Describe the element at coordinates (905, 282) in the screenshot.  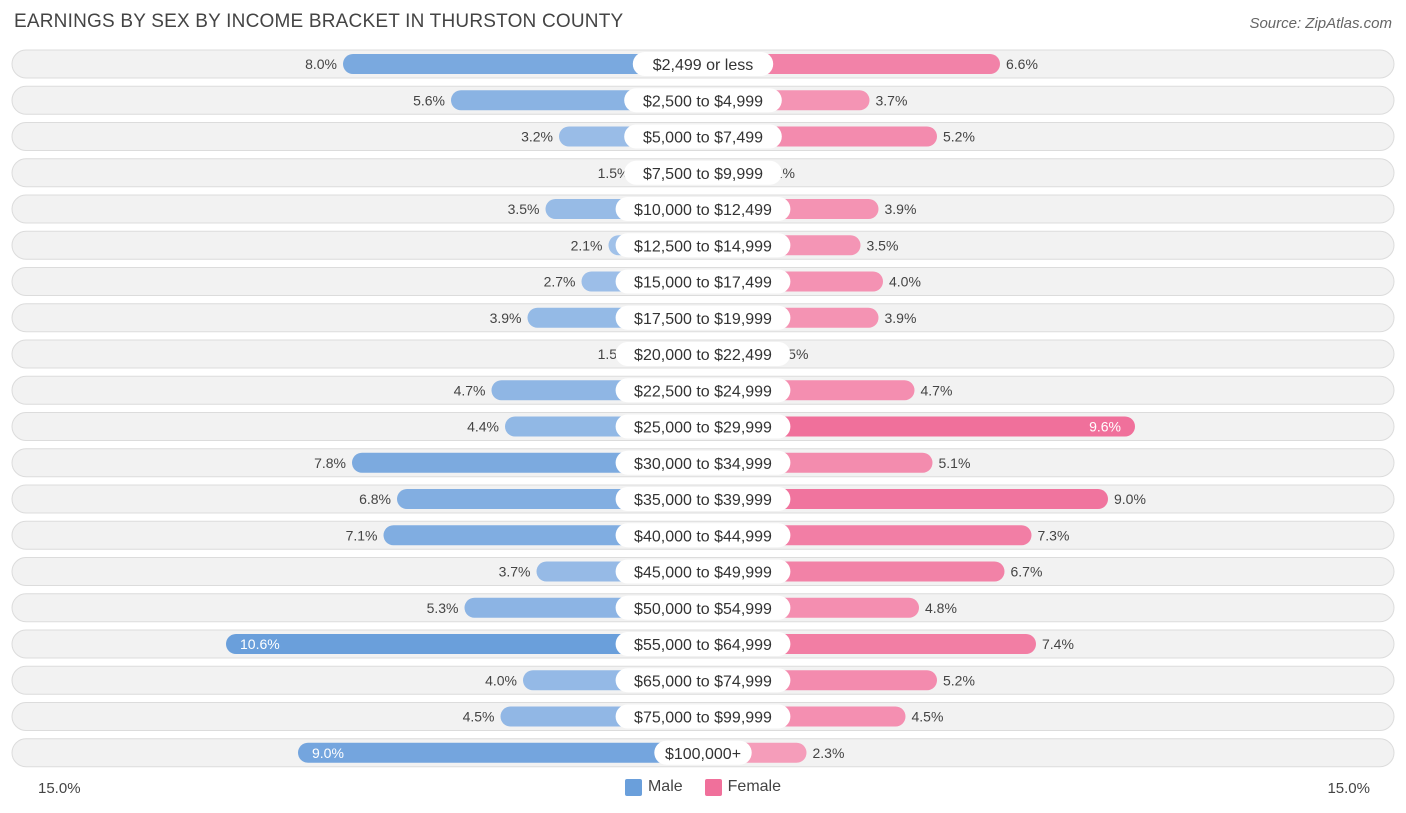
I see `value-label-female: 4.0%` at that location.